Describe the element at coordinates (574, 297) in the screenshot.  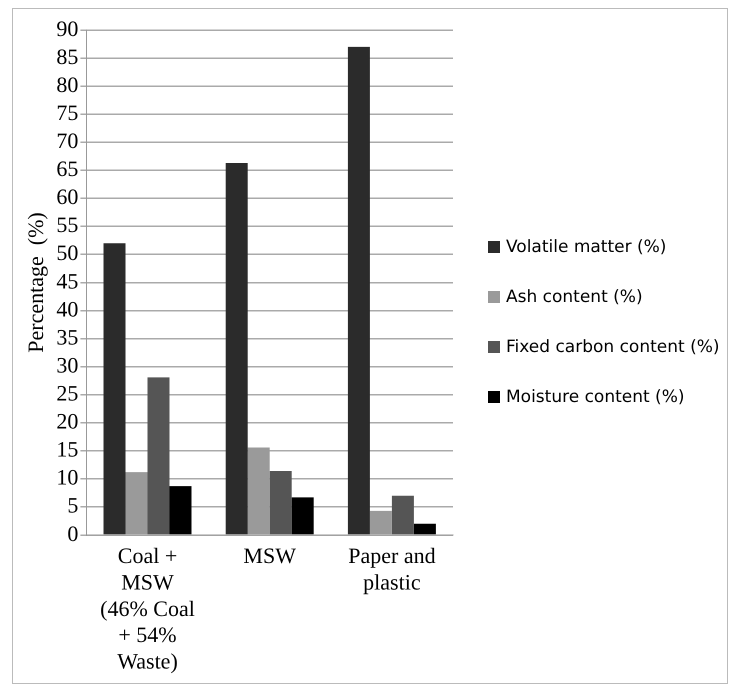
I see `legend-label: Ash content (%)` at that location.